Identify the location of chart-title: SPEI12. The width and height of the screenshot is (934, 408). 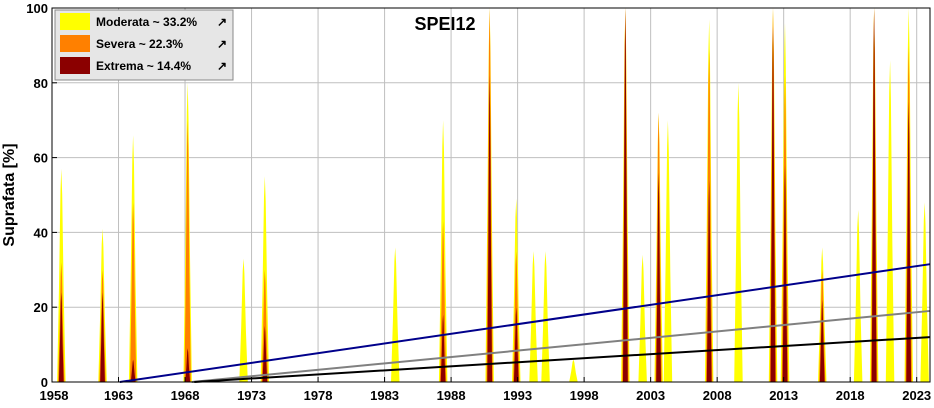
(444, 24).